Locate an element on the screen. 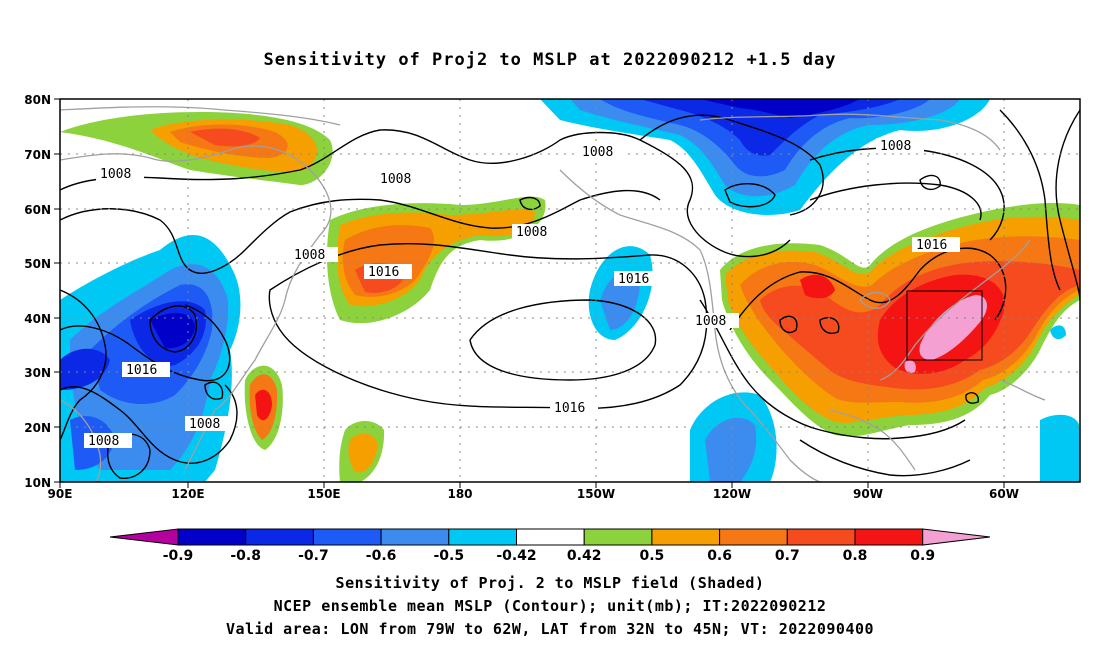 The height and width of the screenshot is (650, 1100). colorbar-tick: 0.9 is located at coordinates (922, 556).